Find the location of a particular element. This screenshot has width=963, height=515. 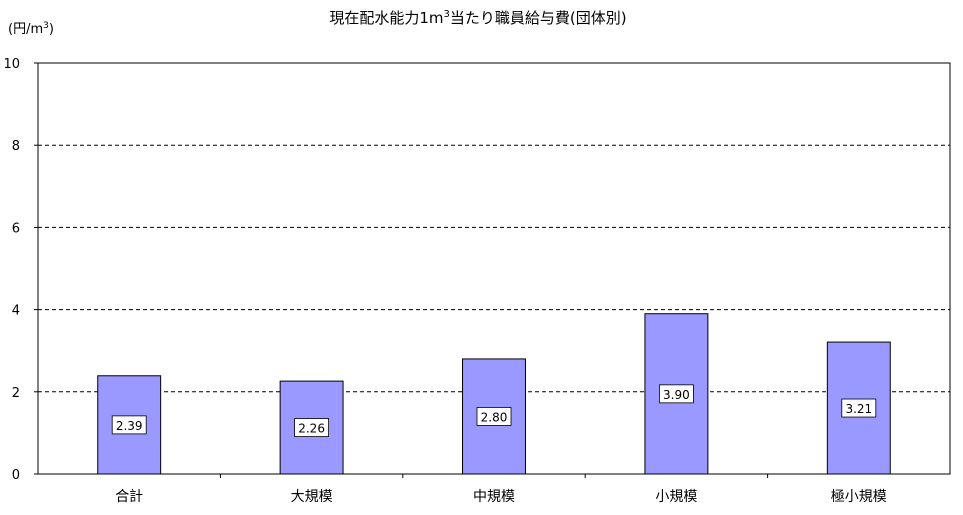

data-label: 3.21 is located at coordinates (858, 409).